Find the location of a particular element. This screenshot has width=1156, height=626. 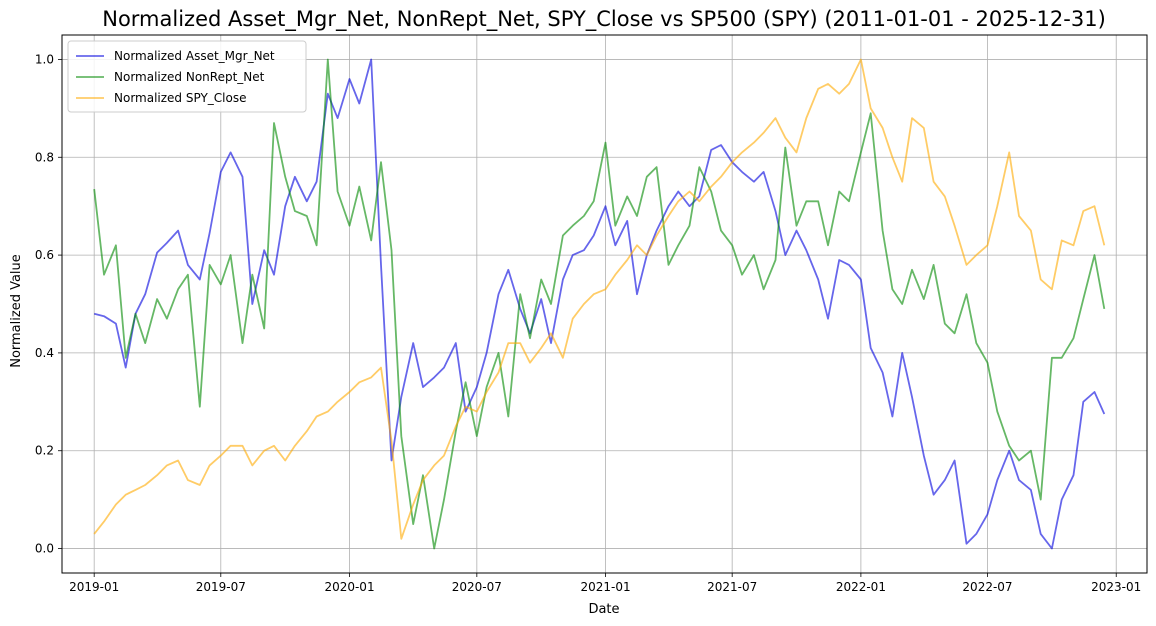

x-axis-label: Date is located at coordinates (603, 609).